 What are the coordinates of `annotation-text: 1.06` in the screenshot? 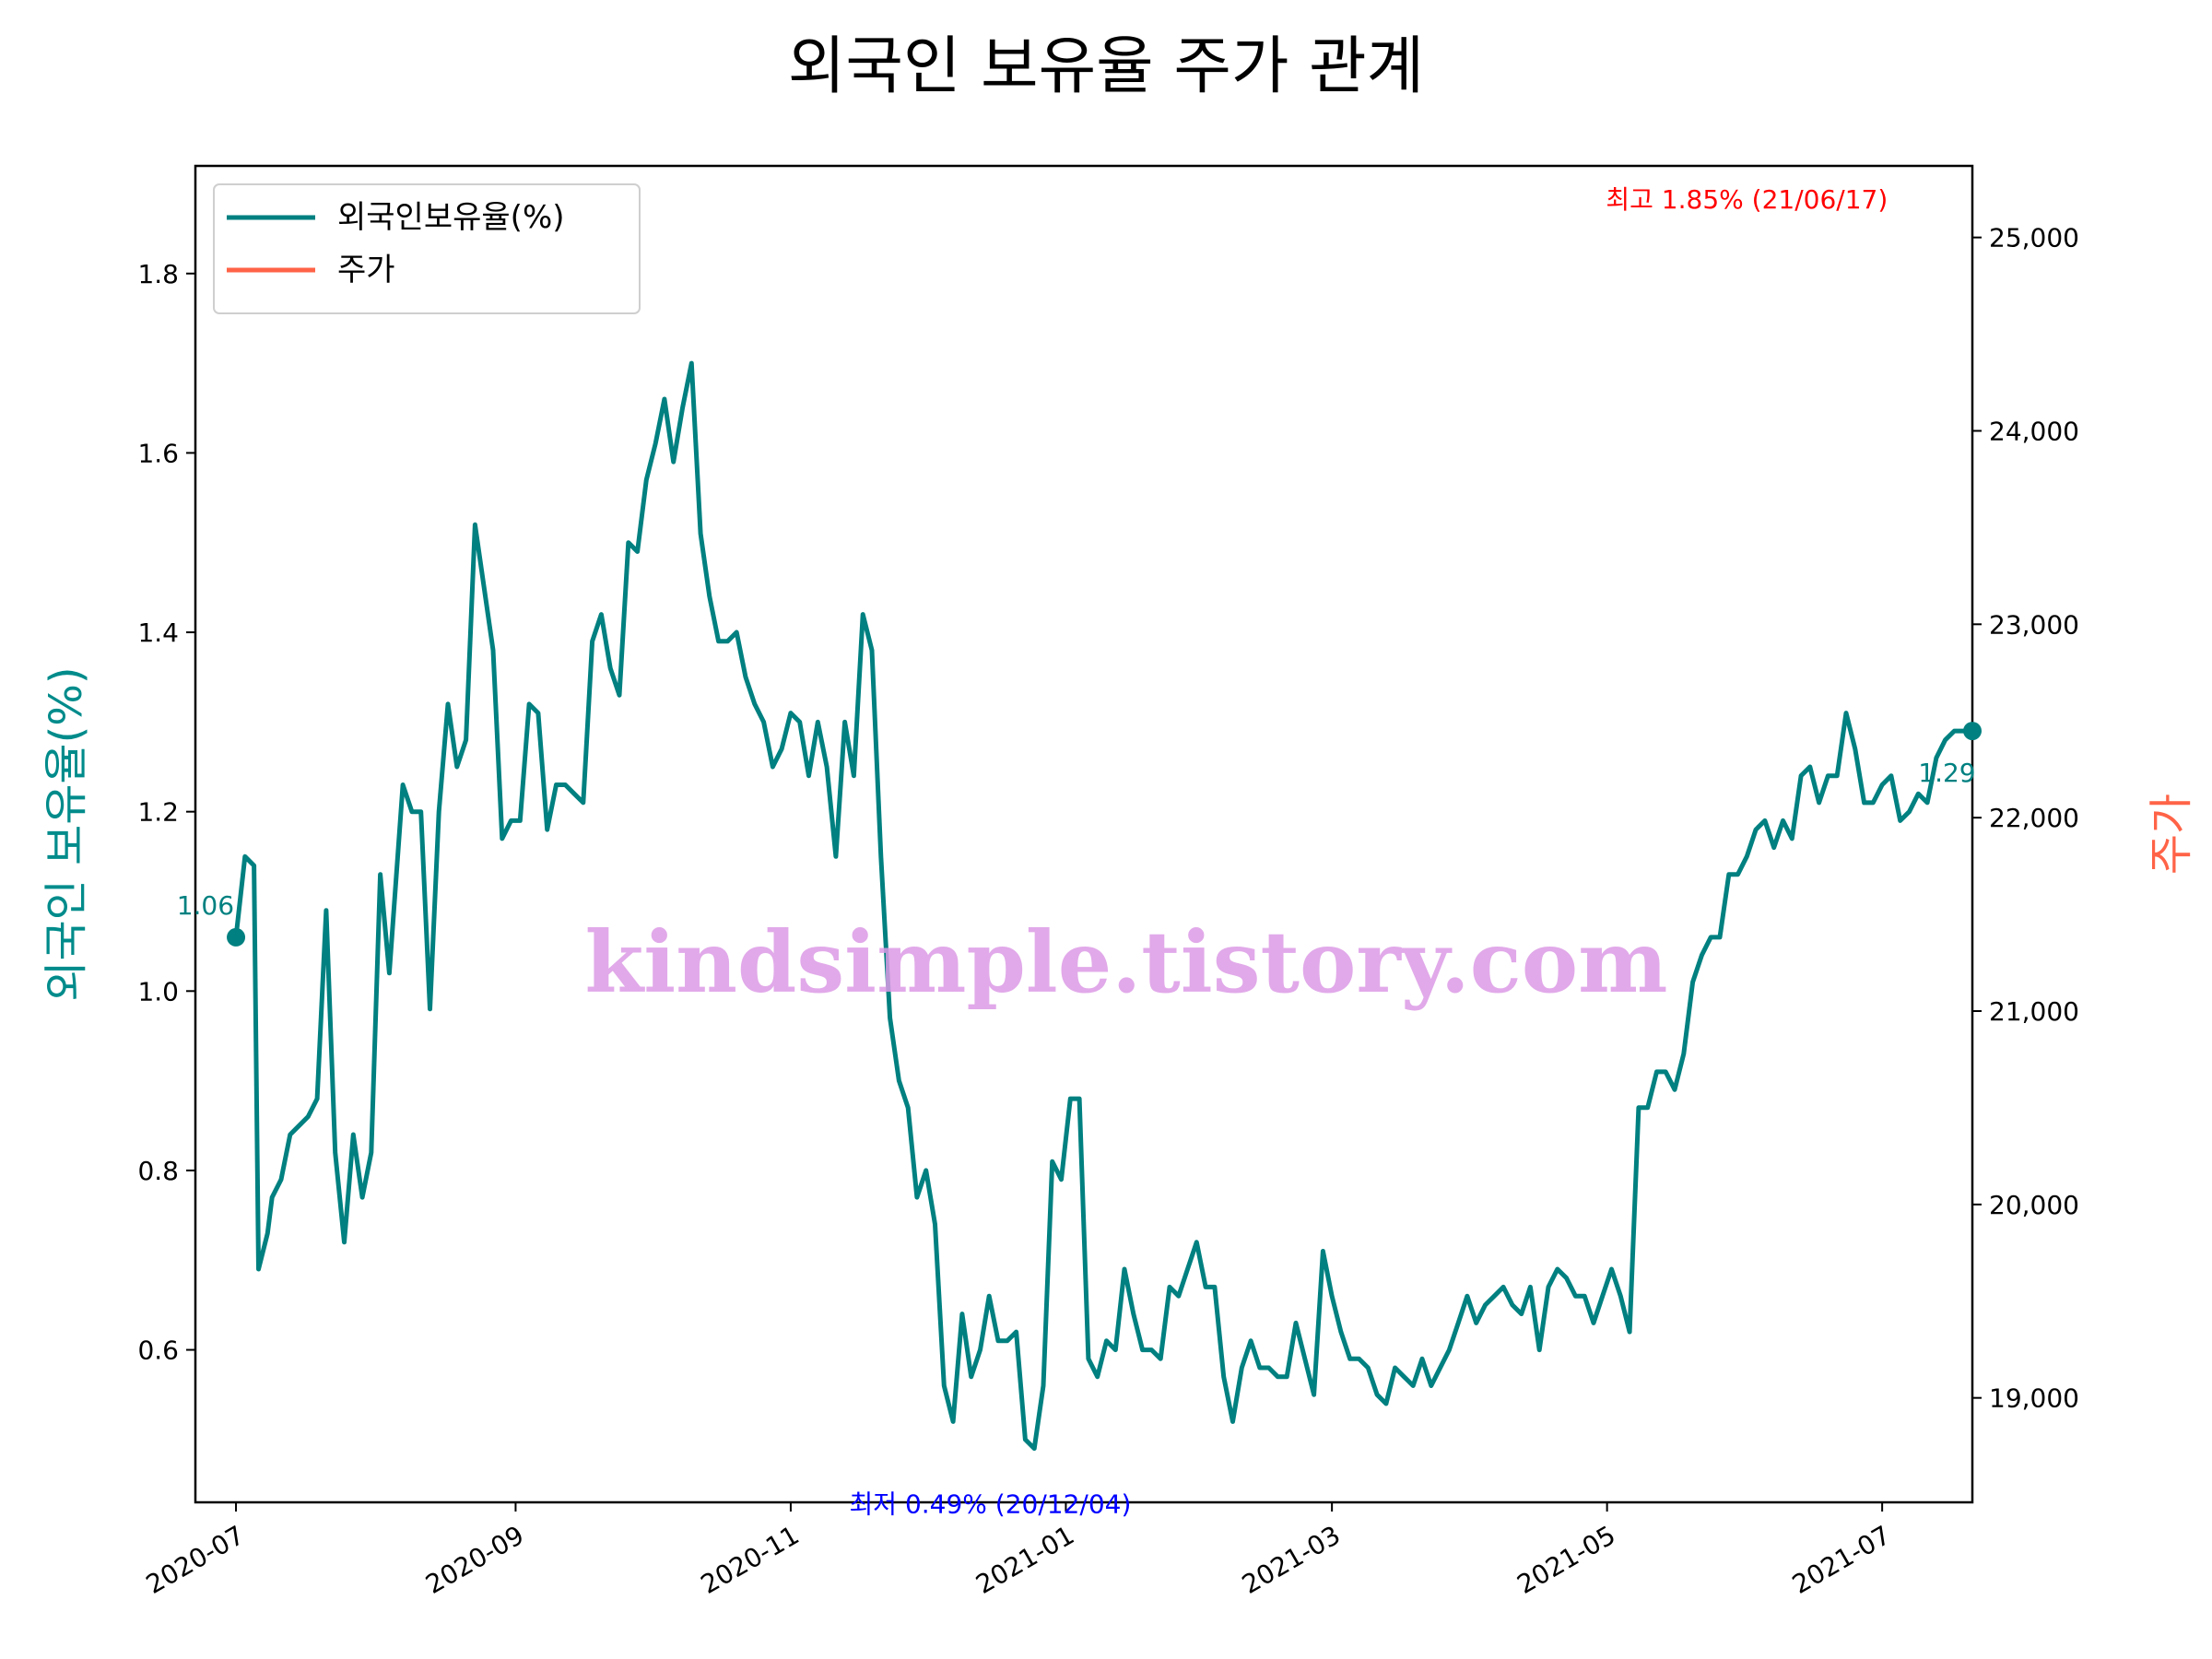 It's located at (205, 905).